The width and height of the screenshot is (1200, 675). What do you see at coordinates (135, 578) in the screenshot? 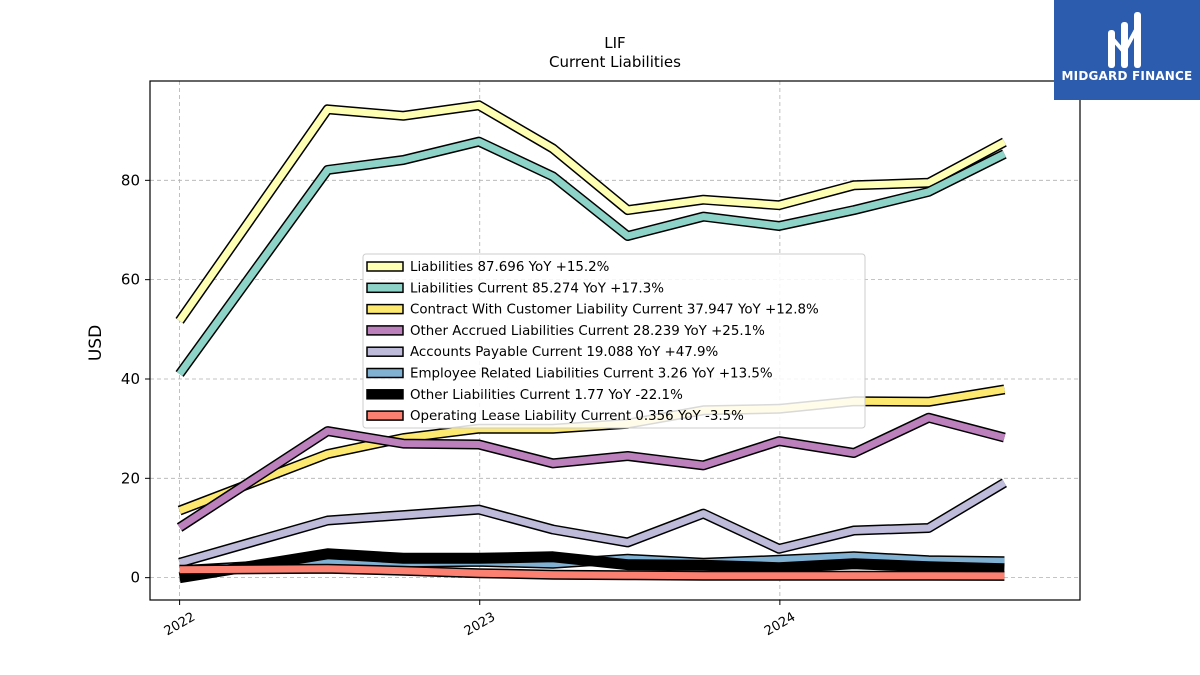
I see `y-tick-label: 0` at bounding box center [135, 578].